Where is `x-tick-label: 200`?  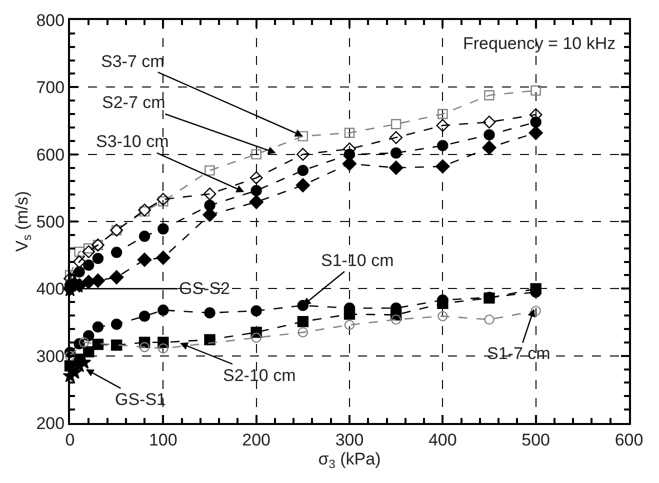
x-tick-label: 200 is located at coordinates (256, 440).